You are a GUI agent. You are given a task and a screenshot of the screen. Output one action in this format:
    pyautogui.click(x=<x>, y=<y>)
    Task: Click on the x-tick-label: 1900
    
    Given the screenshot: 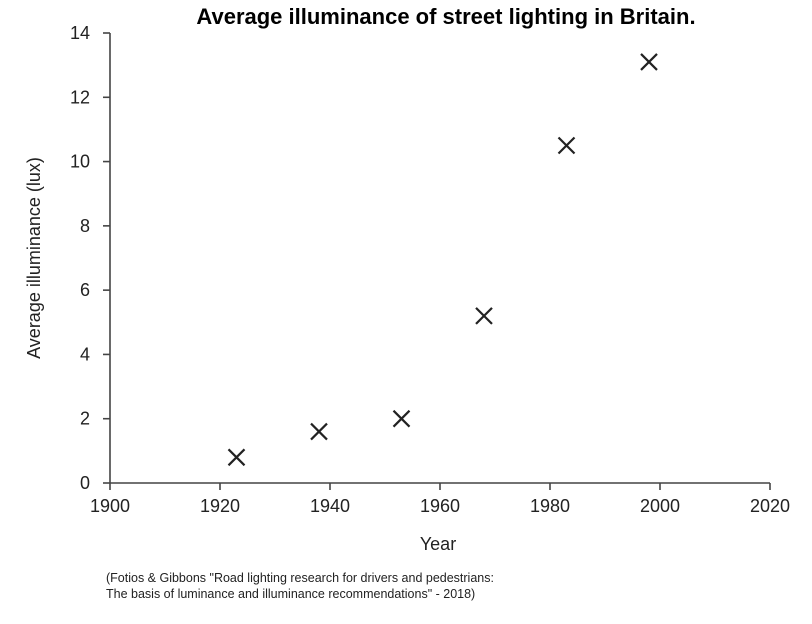 What is the action you would take?
    pyautogui.click(x=110, y=506)
    